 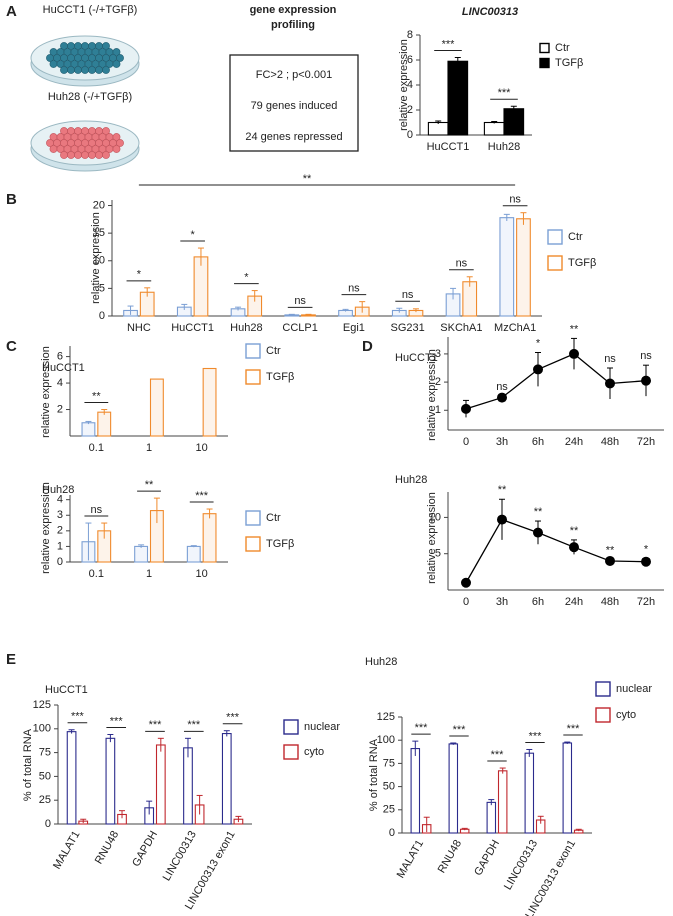 What do you see at coordinates (60, 409) in the screenshot?
I see `y-tick-label: 2` at bounding box center [60, 409].